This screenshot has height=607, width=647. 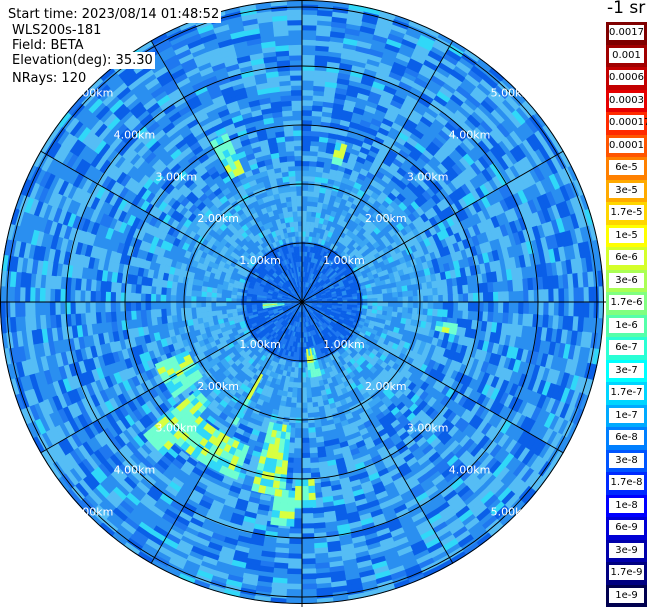 I want to click on colorbar-level-label: 3e-9, so click(x=626, y=550).